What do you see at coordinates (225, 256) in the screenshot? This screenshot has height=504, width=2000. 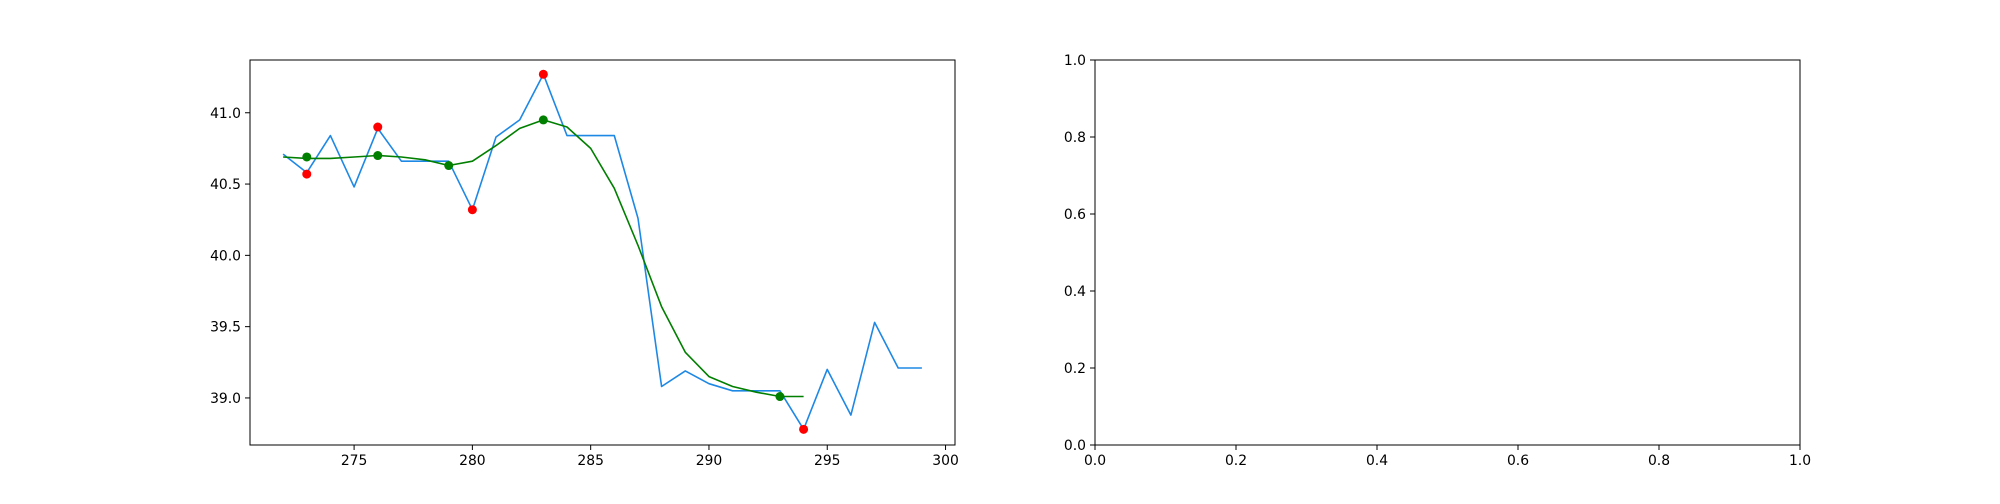 I see `left-y-tick-label: 40.0` at bounding box center [225, 256].